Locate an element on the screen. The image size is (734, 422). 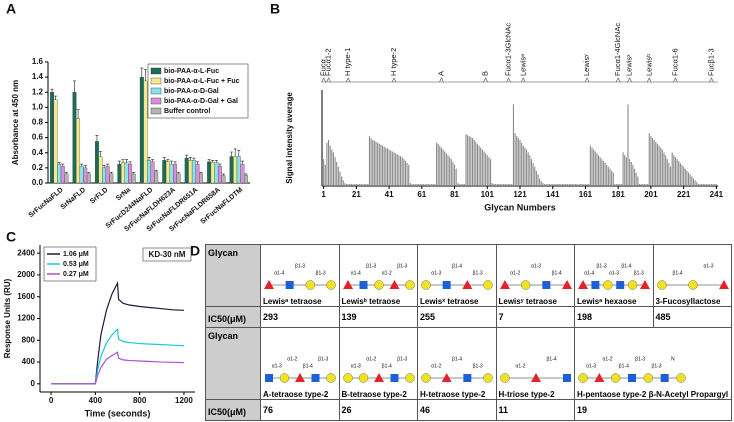
y-axis-label: Response Units (RU) is located at coordinates (7, 318).